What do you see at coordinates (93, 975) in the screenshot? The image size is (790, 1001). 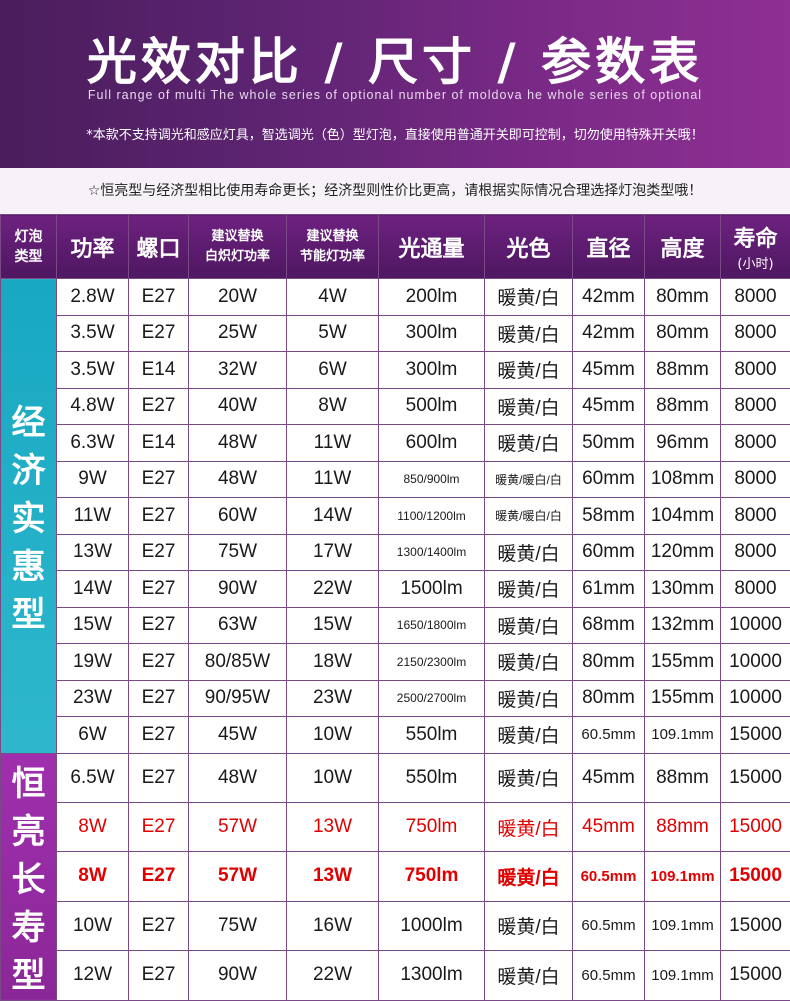 I see `cell-power: 12W` at bounding box center [93, 975].